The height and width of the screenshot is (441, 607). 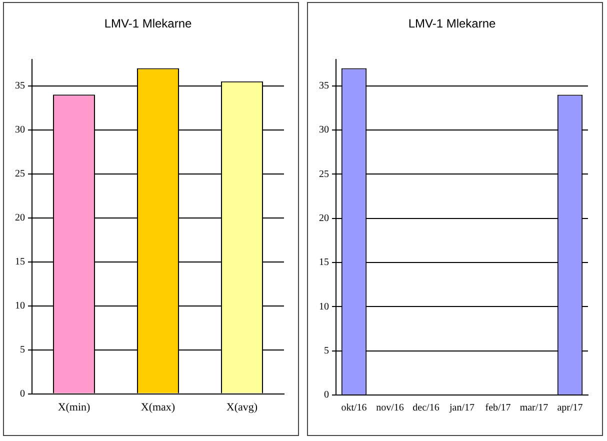 What do you see at coordinates (426, 408) in the screenshot?
I see `x-tick-label: dec/16` at bounding box center [426, 408].